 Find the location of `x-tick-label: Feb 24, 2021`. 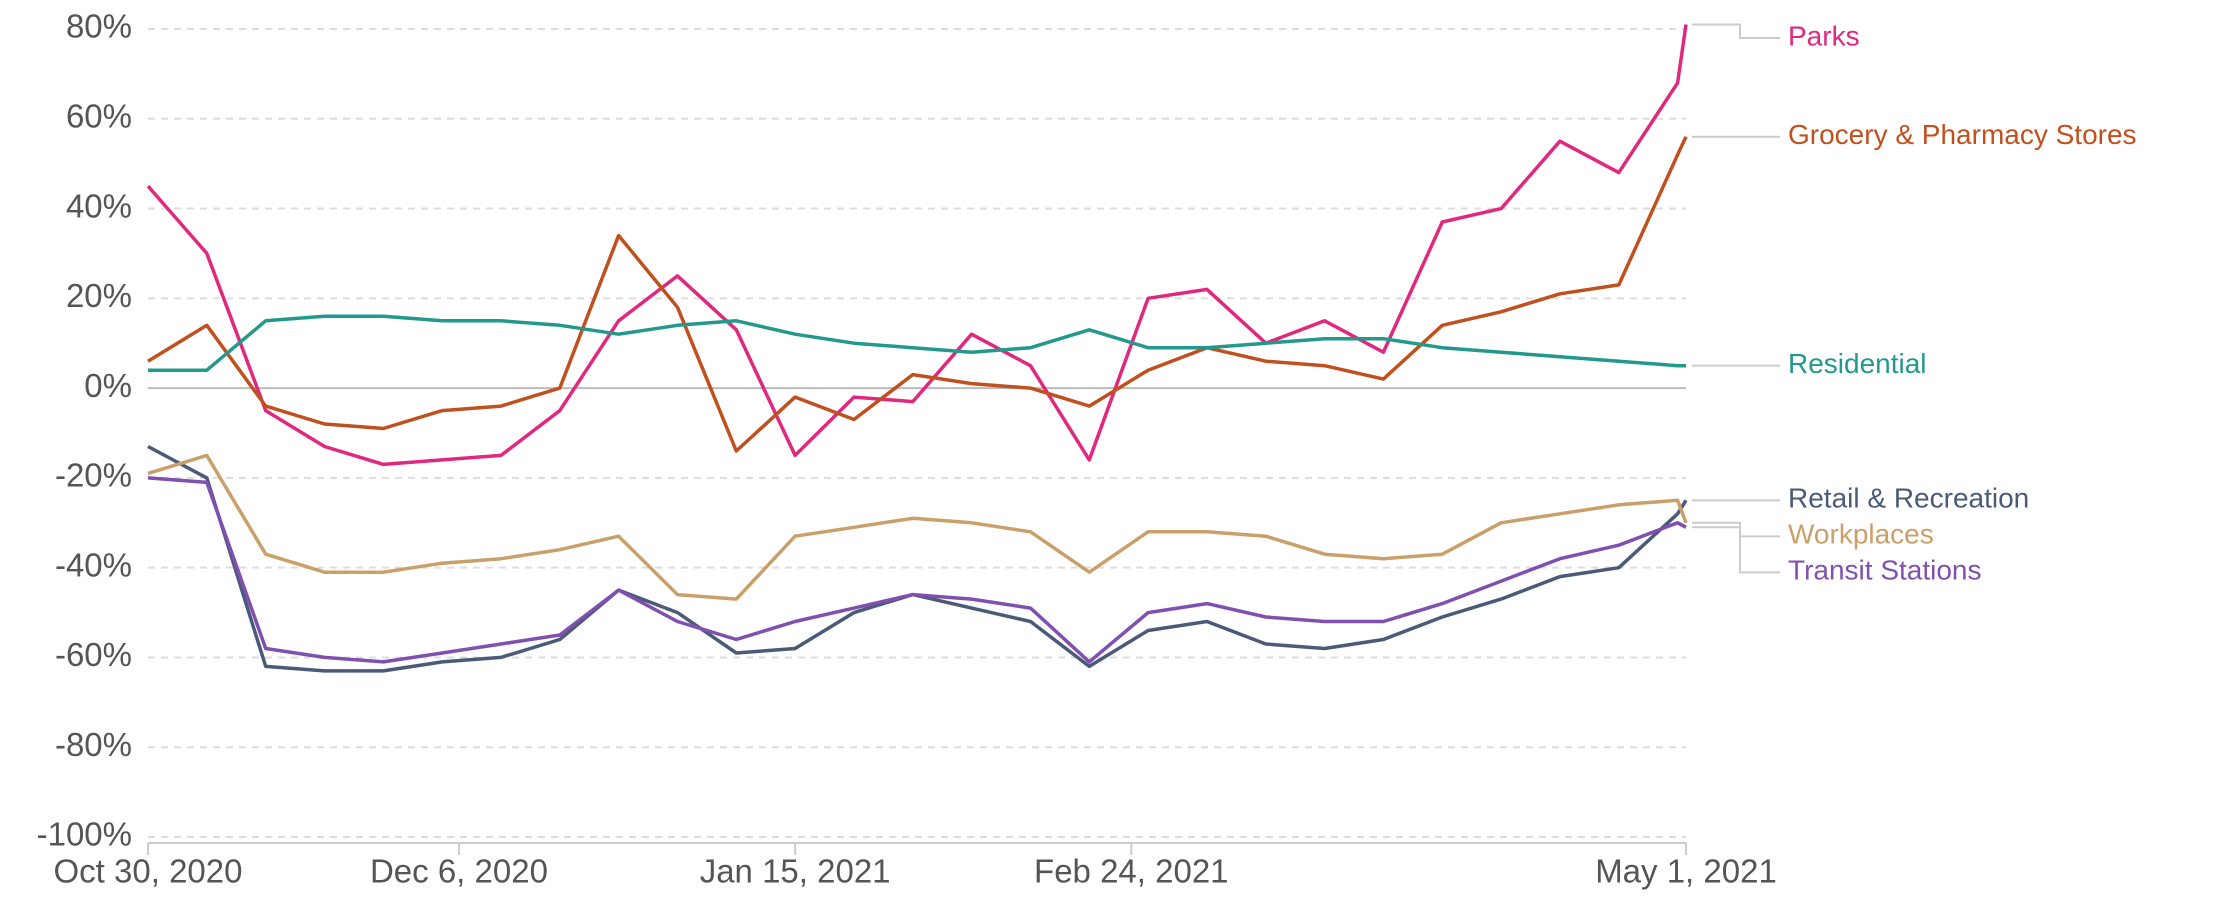

x-tick-label: Feb 24, 2021 is located at coordinates (1131, 871).